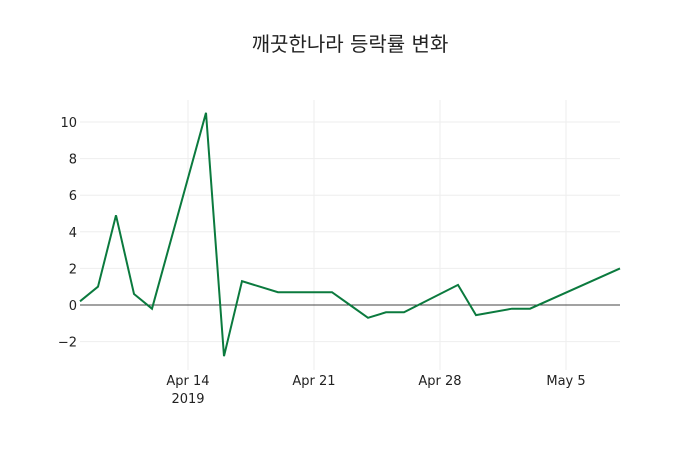  I want to click on x-tick-year: 2019, so click(187, 399).